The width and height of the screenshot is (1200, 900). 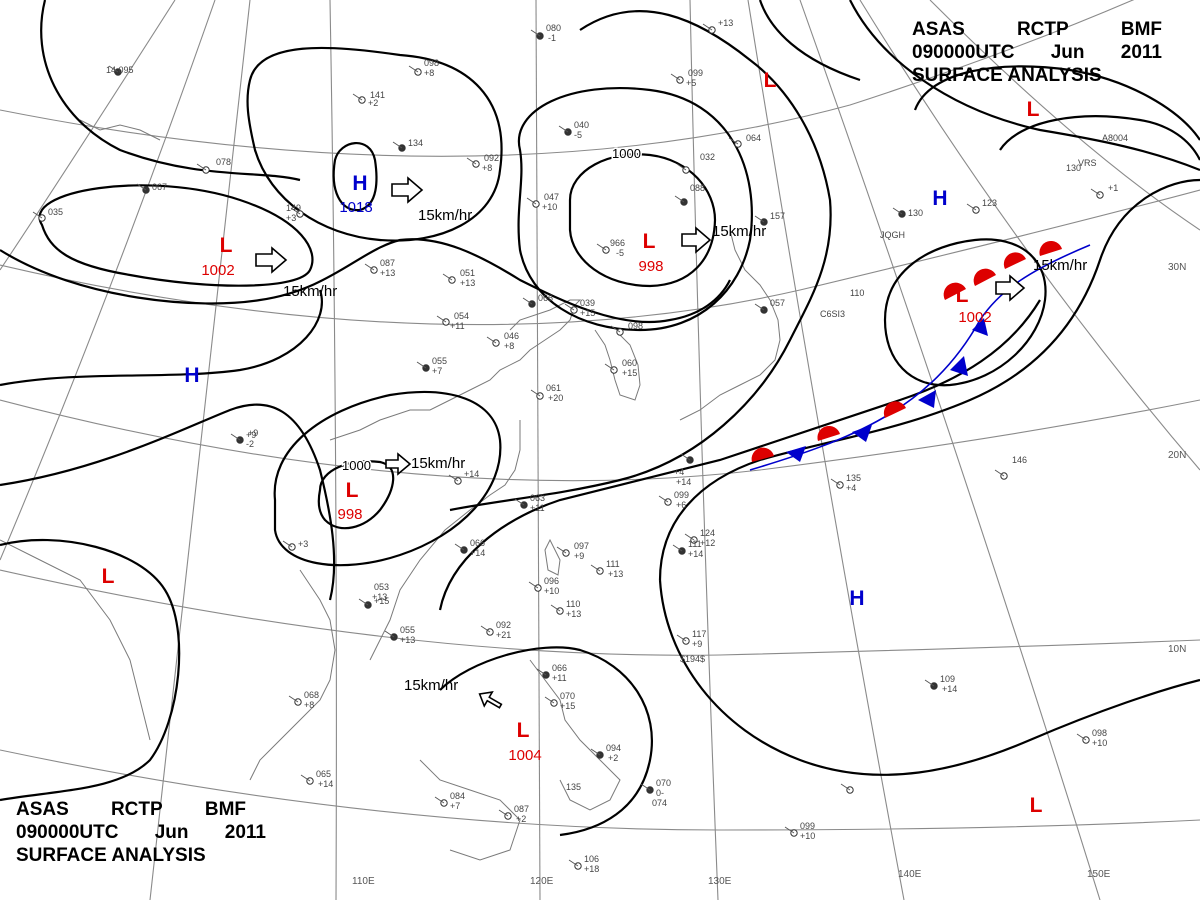 I want to click on station-value: +20, so click(x=555, y=398).